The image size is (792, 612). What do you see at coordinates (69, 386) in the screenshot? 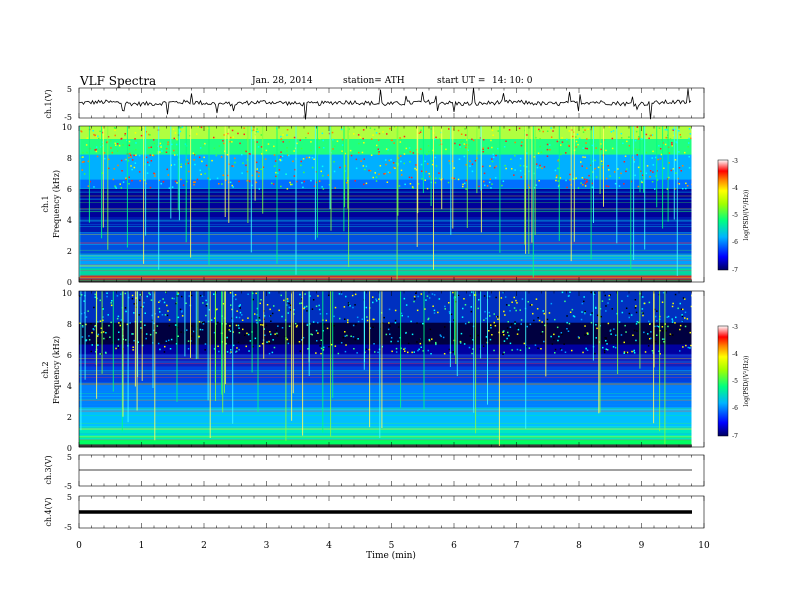
I see `ch2-ytick-4: 4` at bounding box center [69, 386].